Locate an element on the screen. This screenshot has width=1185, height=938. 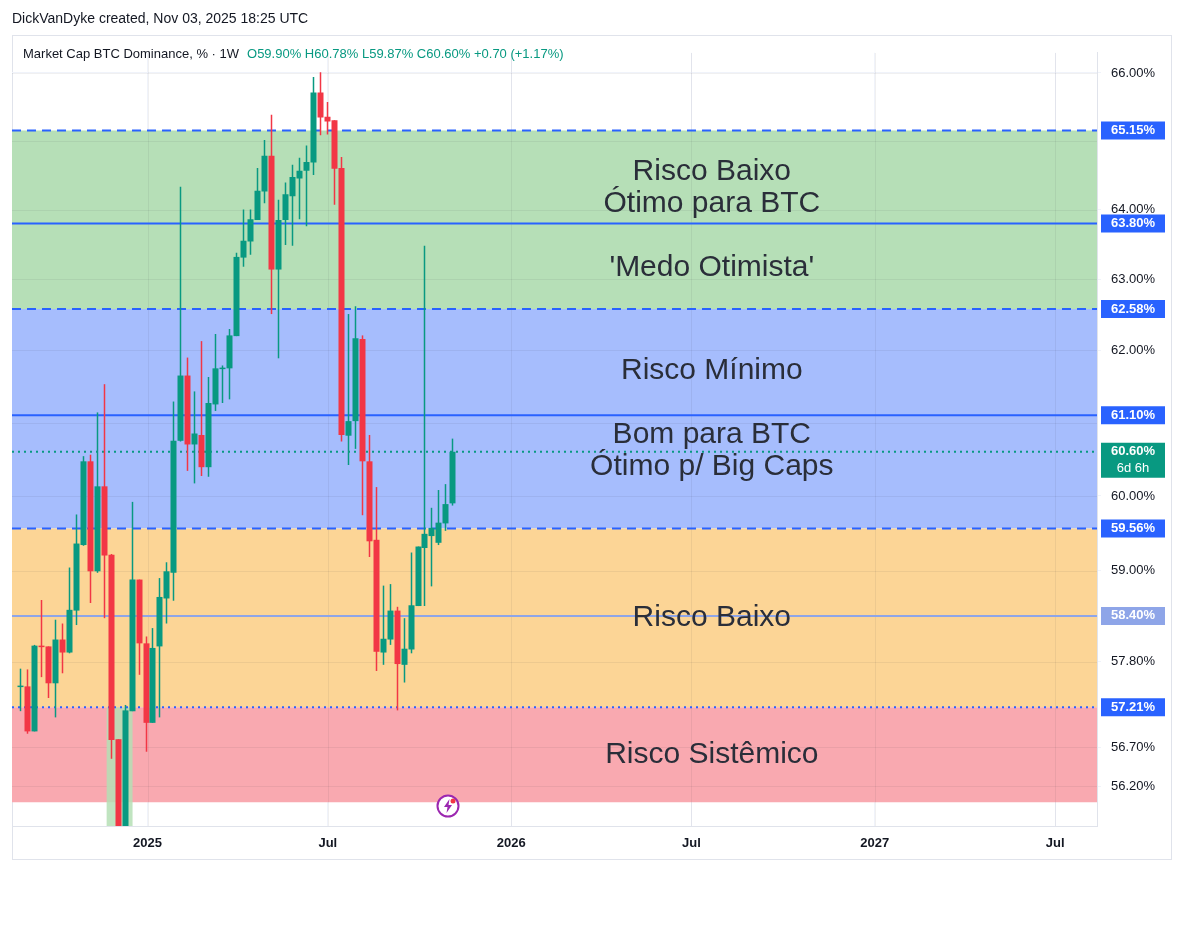
y-tick-label: 56.70% is located at coordinates (1133, 746).